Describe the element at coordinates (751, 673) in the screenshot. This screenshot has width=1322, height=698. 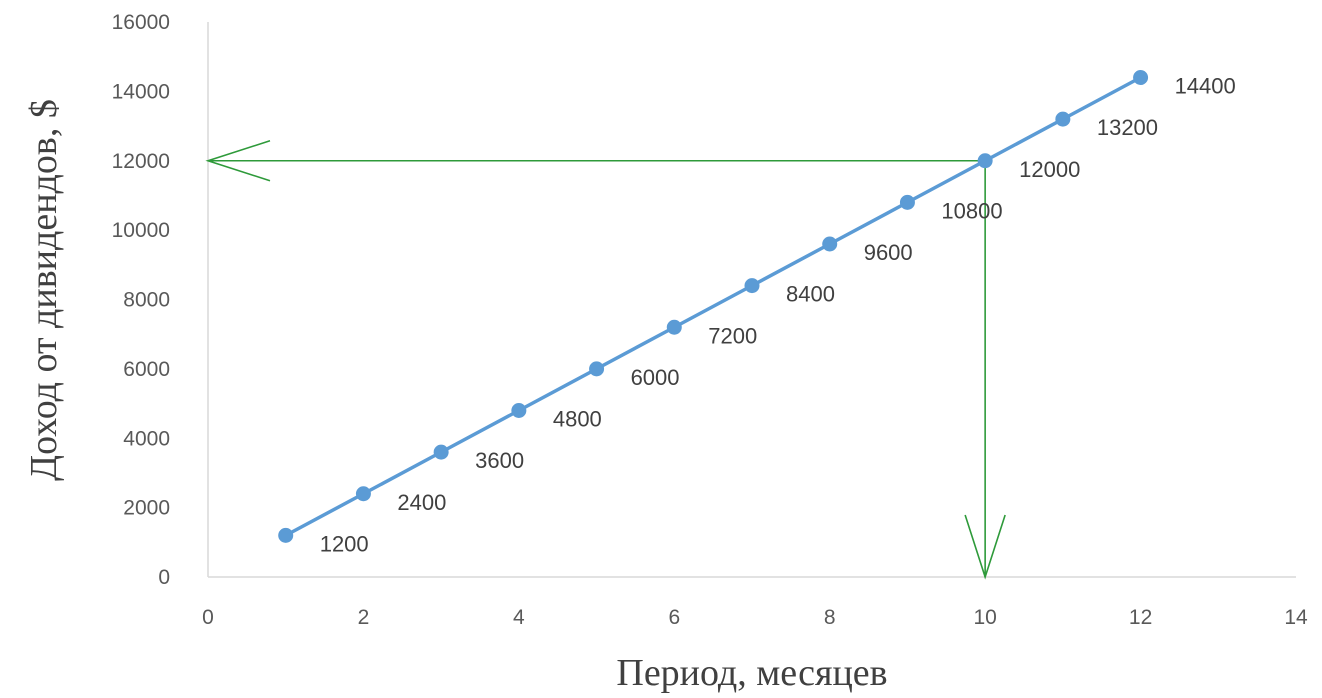
I see `x-axis-title: Период, месяцев` at that location.